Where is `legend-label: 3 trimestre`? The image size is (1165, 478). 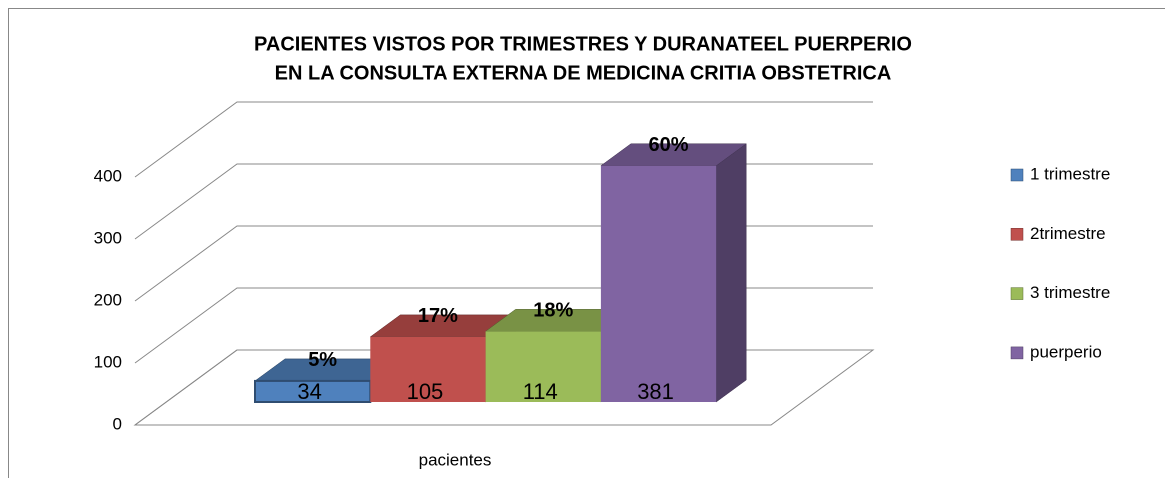
legend-label: 3 trimestre is located at coordinates (1070, 292).